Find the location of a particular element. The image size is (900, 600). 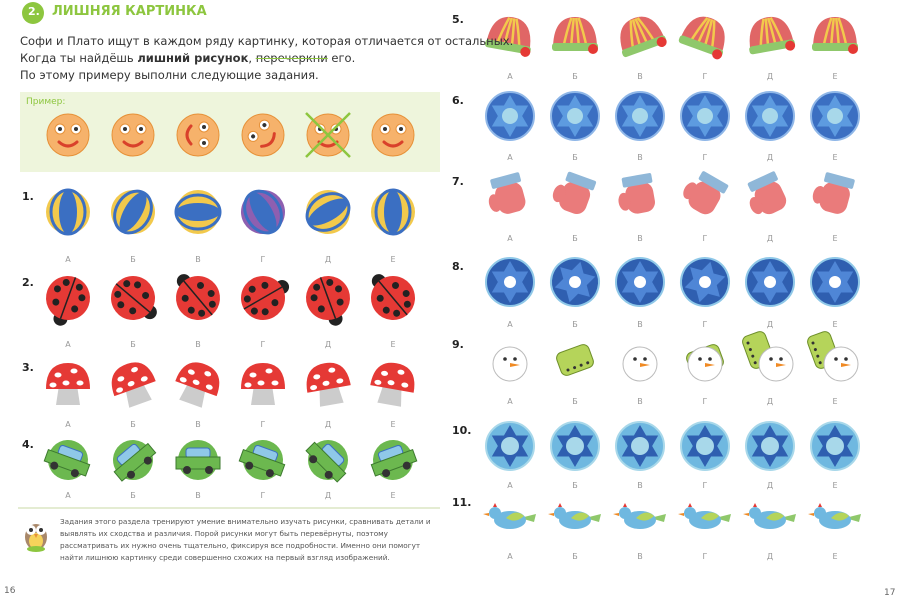

row-number: 1. is located at coordinates (28, 196).